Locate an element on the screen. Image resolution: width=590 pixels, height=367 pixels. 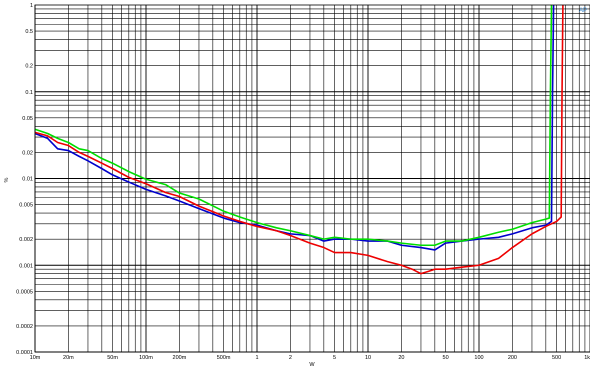
y-tick-label: 0.01 is located at coordinates (27, 180).